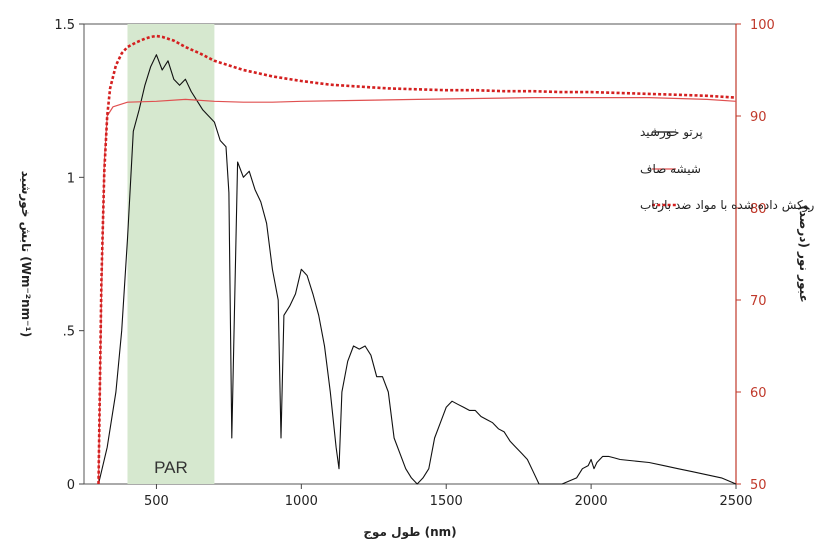 Image resolution: width=815 pixels, height=552 pixels. I want to click on right-axis-ticks: 50 60 70 80 90 100, so click(755, 255).